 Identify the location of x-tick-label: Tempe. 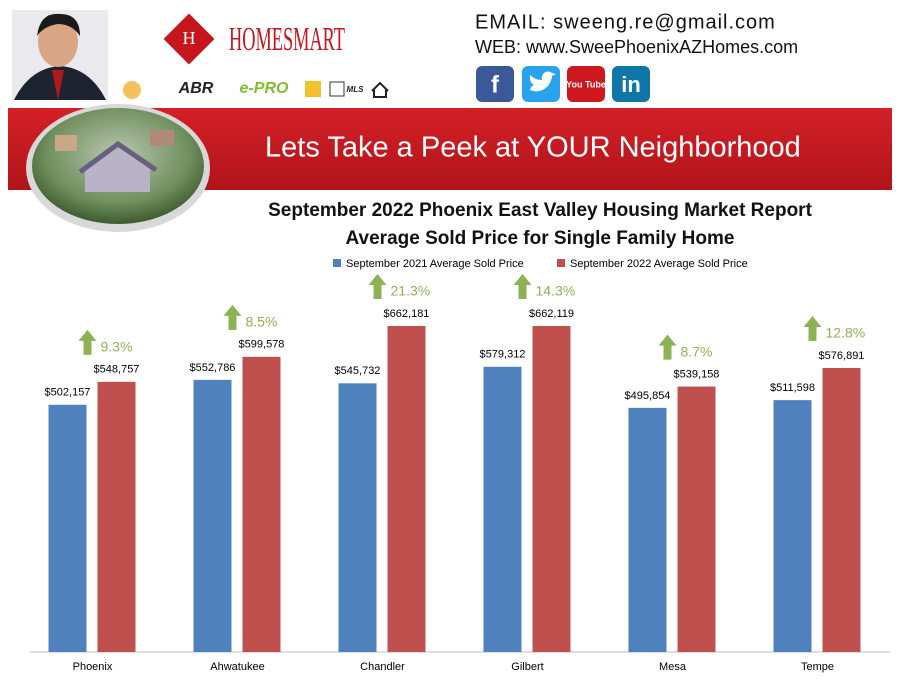
(817, 667).